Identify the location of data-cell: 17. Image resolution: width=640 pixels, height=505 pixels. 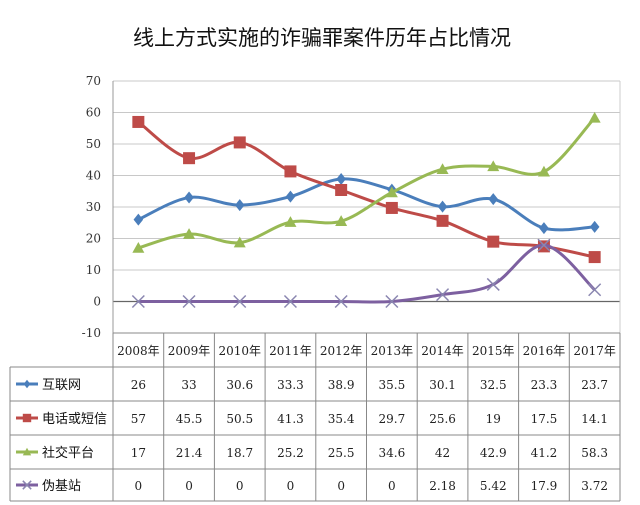
(138, 453).